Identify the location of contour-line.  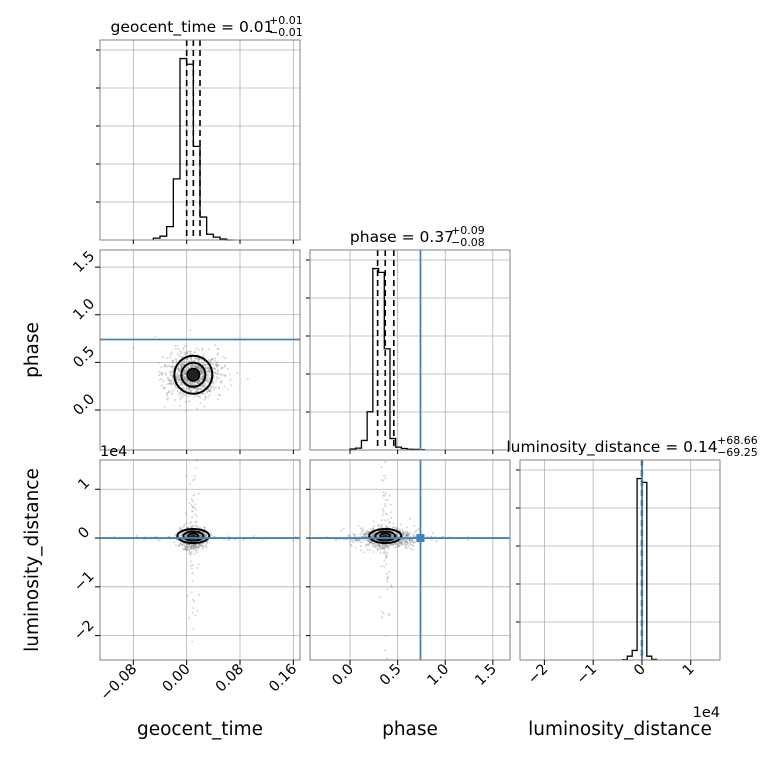
(193, 374).